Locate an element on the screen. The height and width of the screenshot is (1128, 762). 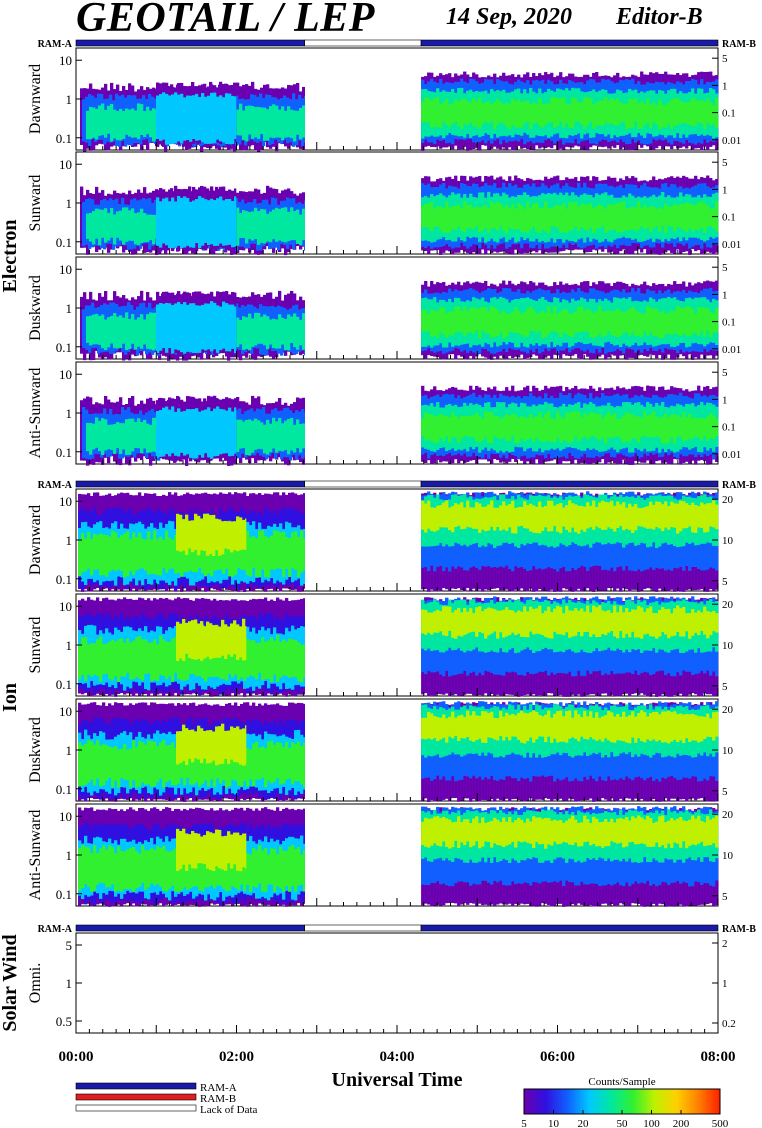
panel-electron-duskward: Duskward 10 1 0.1 5 1 0.1 0.01 is located at coordinates (384, 308).